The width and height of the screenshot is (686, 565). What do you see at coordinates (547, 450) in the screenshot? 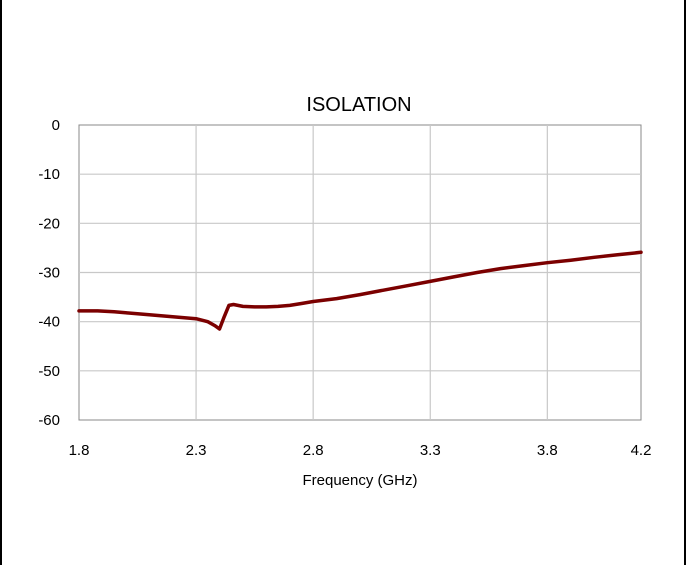
I see `x-tick-label: 3.8` at bounding box center [547, 450].